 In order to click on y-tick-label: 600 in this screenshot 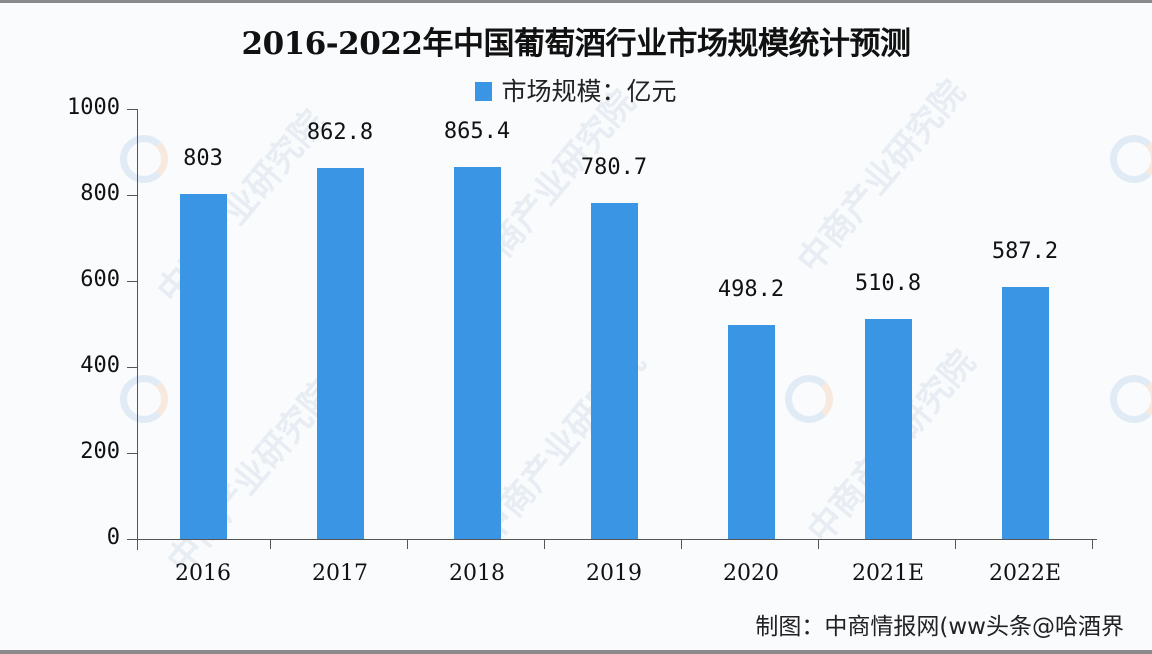, I will do `click(100, 279)`.